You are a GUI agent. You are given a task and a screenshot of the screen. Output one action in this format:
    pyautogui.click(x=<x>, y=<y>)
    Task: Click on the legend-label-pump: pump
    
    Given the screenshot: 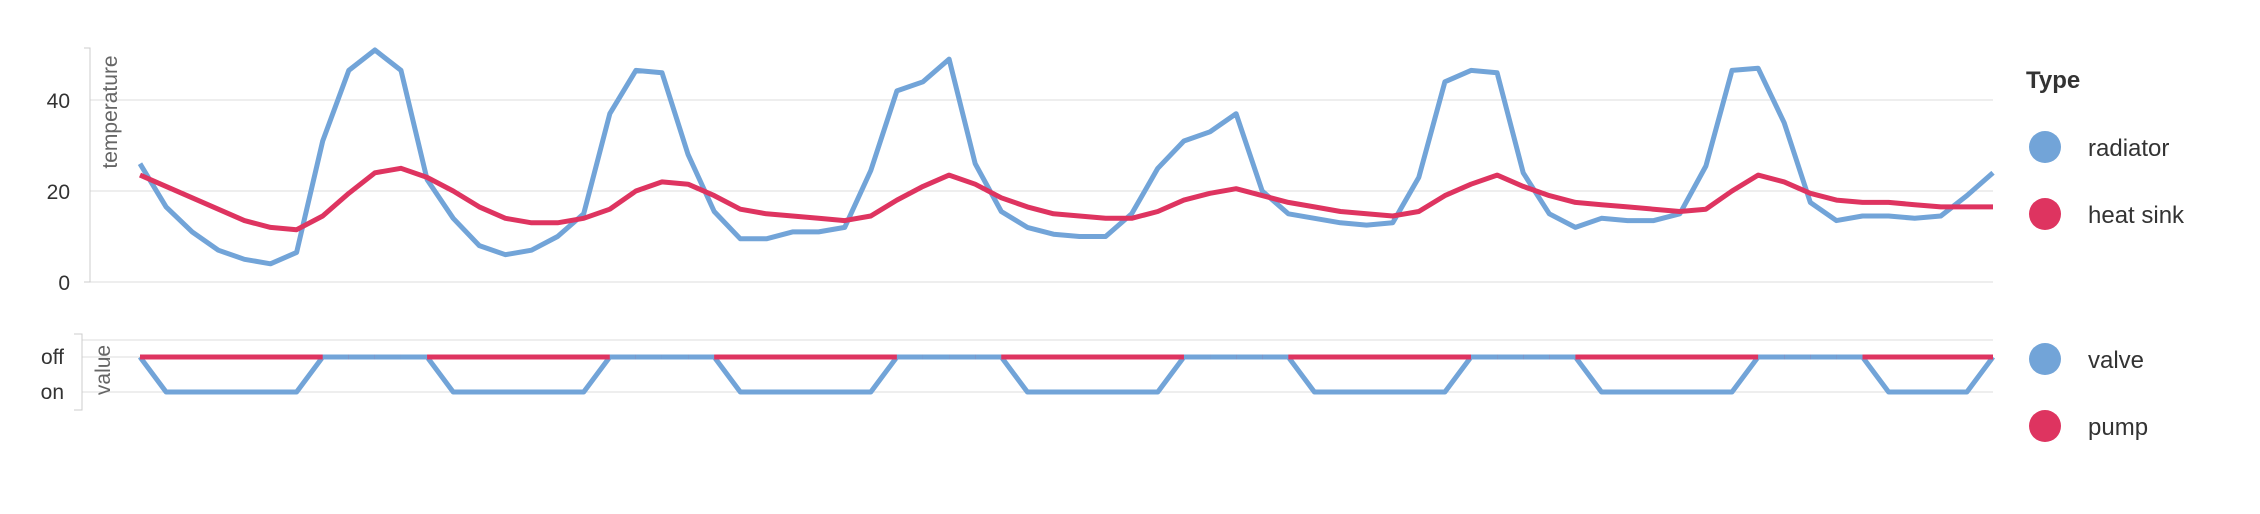 What is the action you would take?
    pyautogui.click(x=2118, y=427)
    